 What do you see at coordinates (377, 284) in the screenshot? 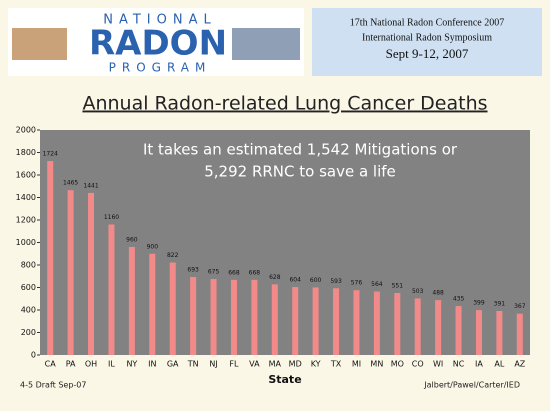
I see `data-label: 564` at bounding box center [377, 284].